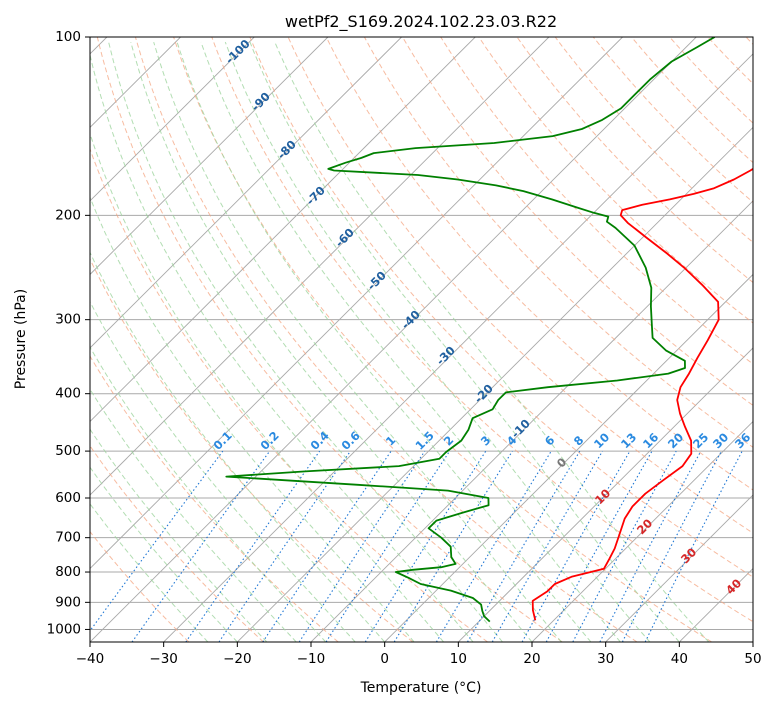 This screenshot has width=775, height=708. I want to click on mixing-ratio-label: 1.5, so click(424, 440).